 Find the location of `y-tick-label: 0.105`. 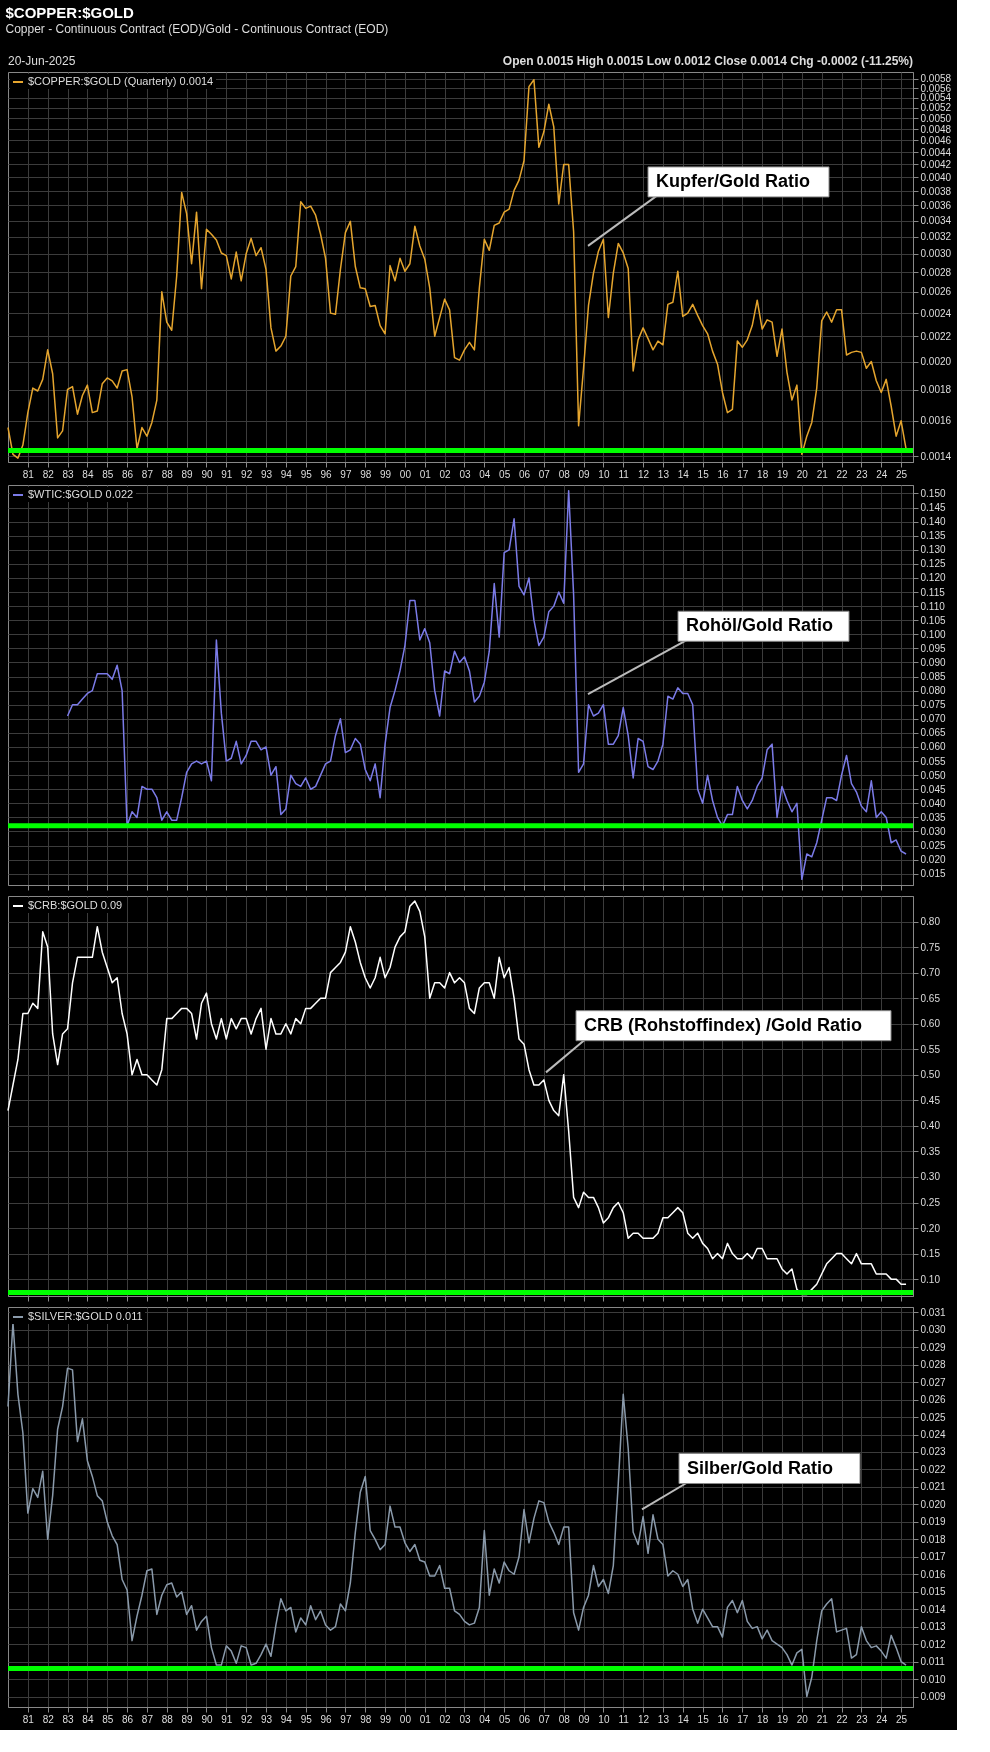

y-tick-label: 0.105 is located at coordinates (933, 620).